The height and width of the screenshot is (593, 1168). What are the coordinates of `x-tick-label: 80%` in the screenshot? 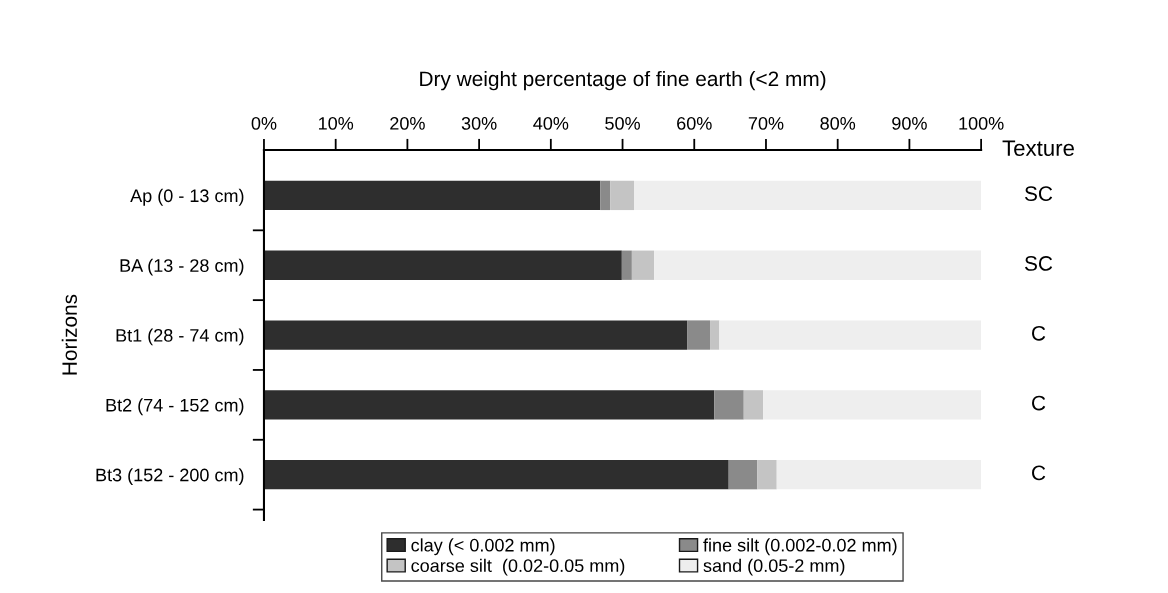 It's located at (838, 123).